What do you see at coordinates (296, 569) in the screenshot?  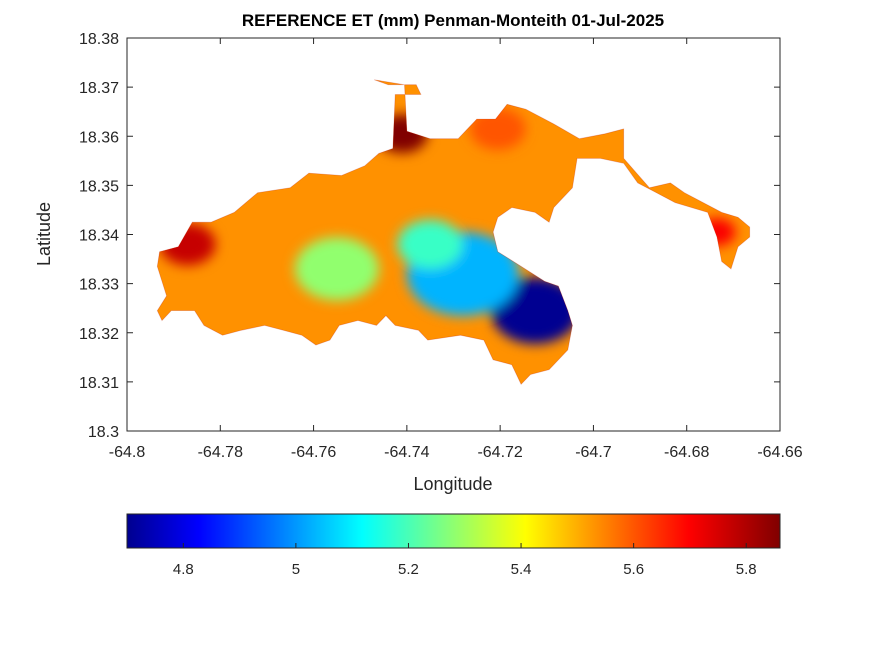 I see `colorbar-tick-label: 5` at bounding box center [296, 569].